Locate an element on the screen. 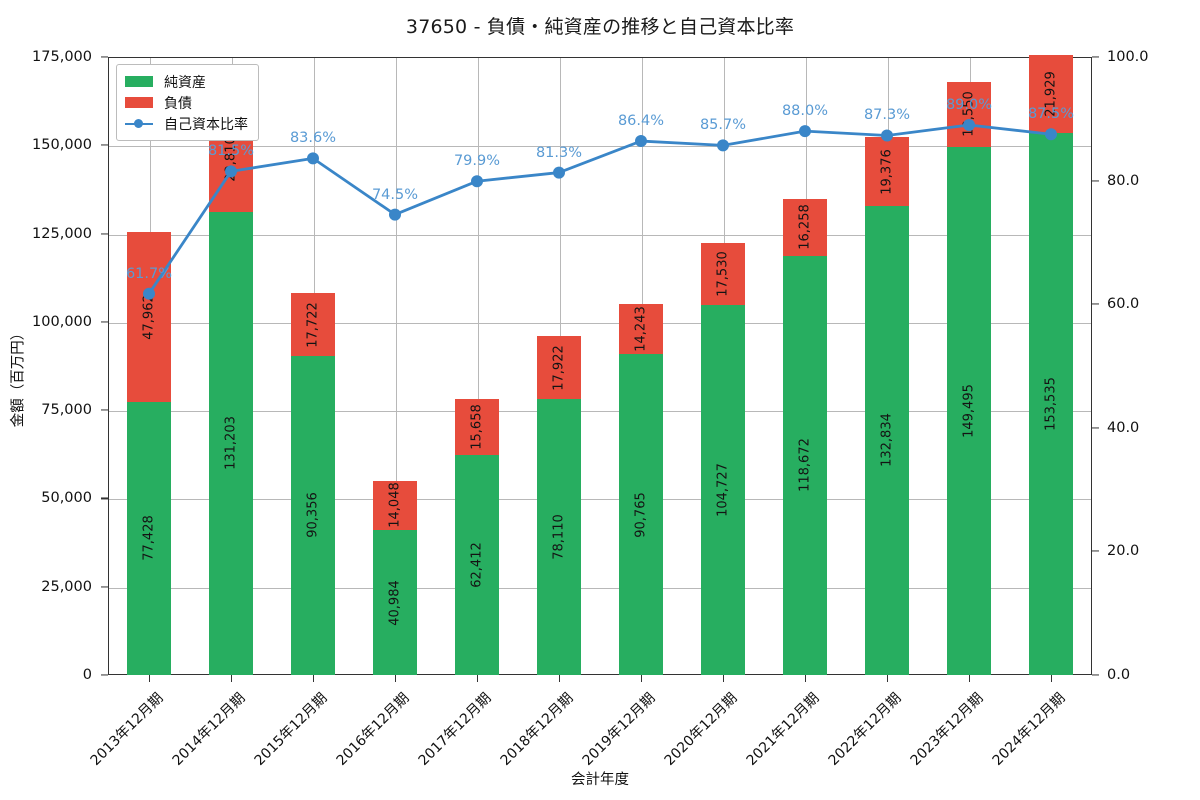 This screenshot has width=1200, height=800. bar-segment-net-assets: 104,727 is located at coordinates (723, 490).